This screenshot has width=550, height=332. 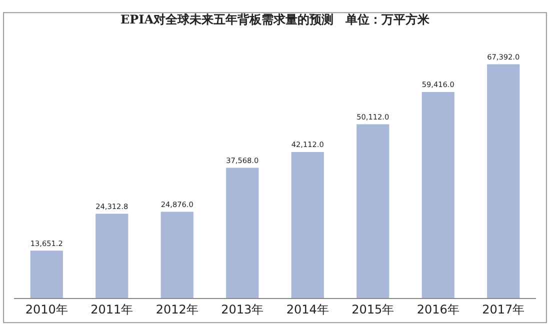 What do you see at coordinates (438, 309) in the screenshot?
I see `x-tick-label: 2016年` at bounding box center [438, 309].